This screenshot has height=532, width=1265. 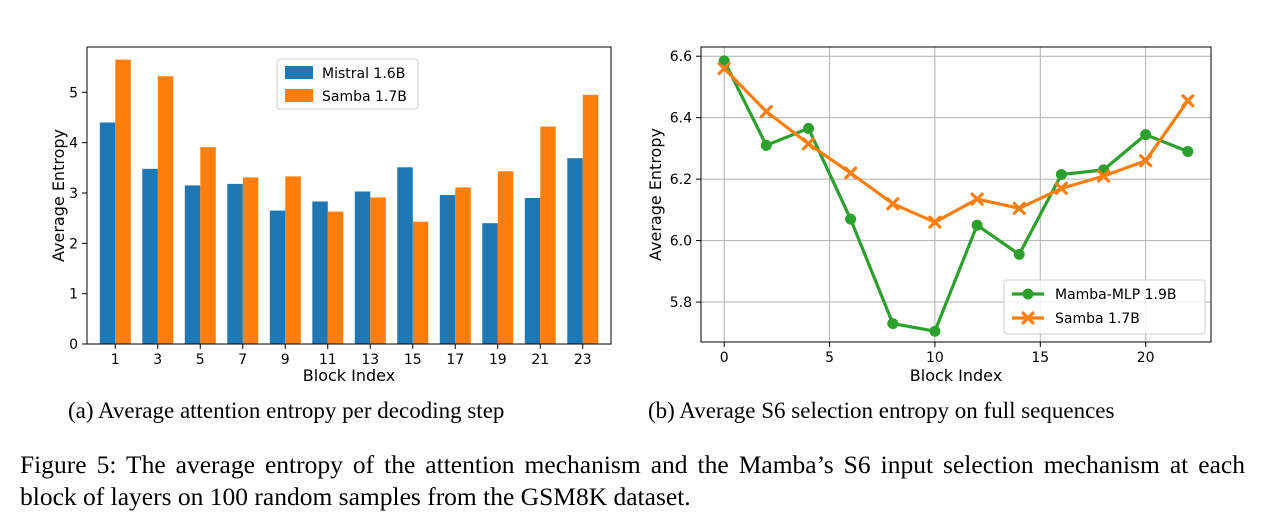 I want to click on x-tick-label-a: 15, so click(x=413, y=360).